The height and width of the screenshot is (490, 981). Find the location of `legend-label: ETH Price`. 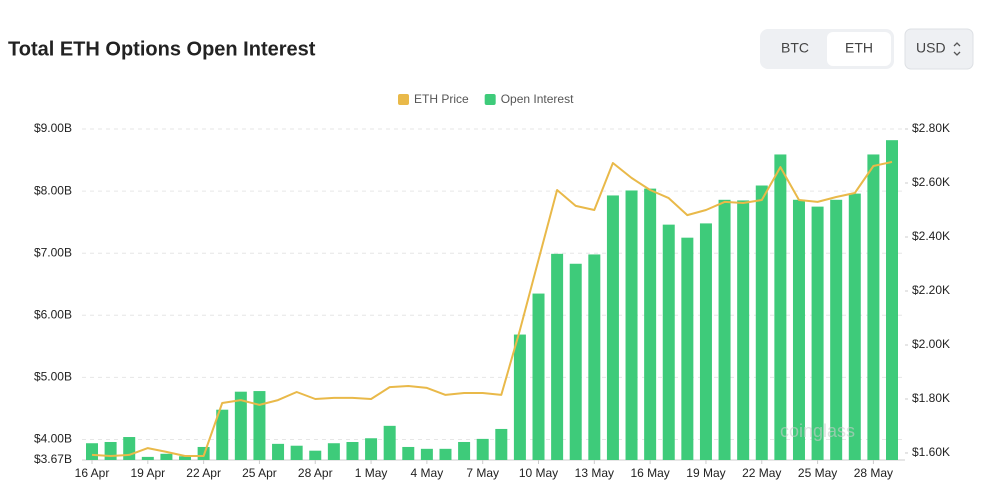

legend-label: ETH Price is located at coordinates (441, 99).